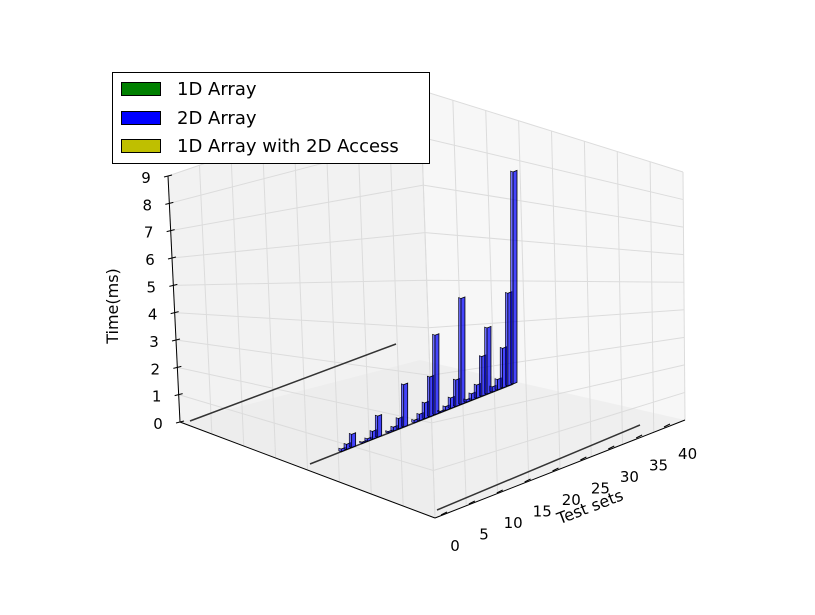 Image resolution: width=815 pixels, height=615 pixels. What do you see at coordinates (163, 301) in the screenshot?
I see `z-ticks: 0 1 2 3 4 5 6 7 8 9` at bounding box center [163, 301].